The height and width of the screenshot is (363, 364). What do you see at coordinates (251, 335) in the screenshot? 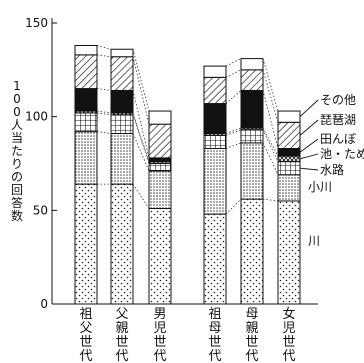
I see `category-label: 母親世代` at bounding box center [251, 335].